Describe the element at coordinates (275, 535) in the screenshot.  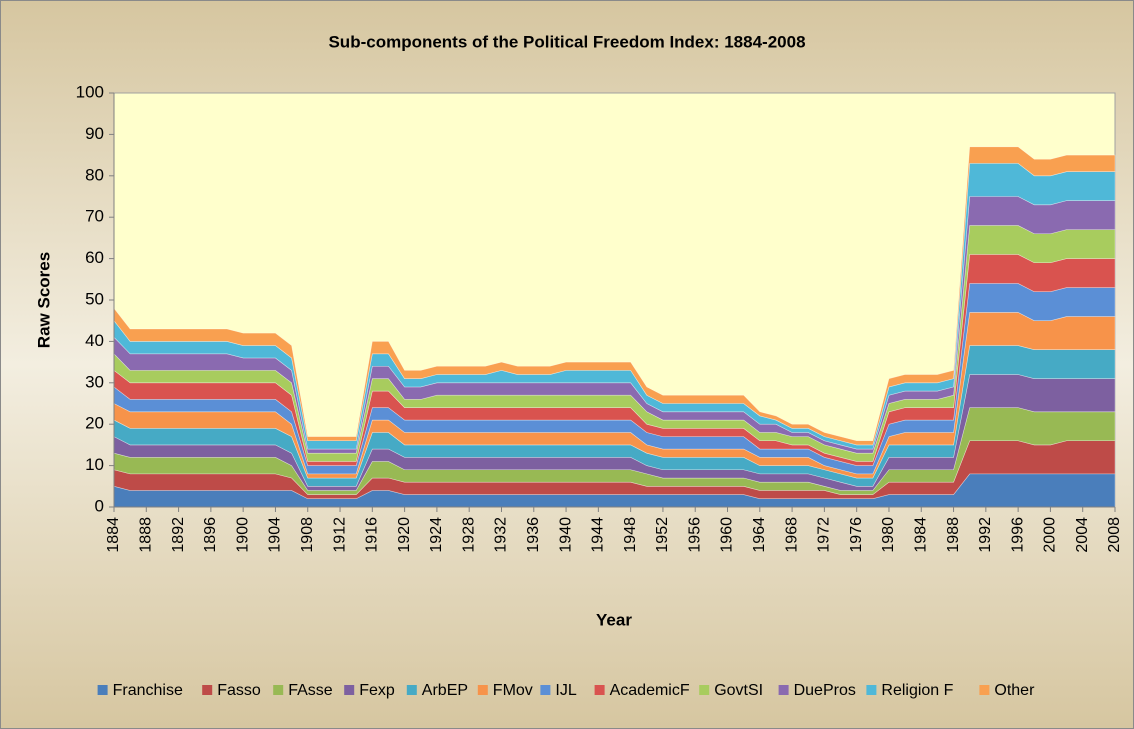
I see `x-tick-label: 1904` at that location.